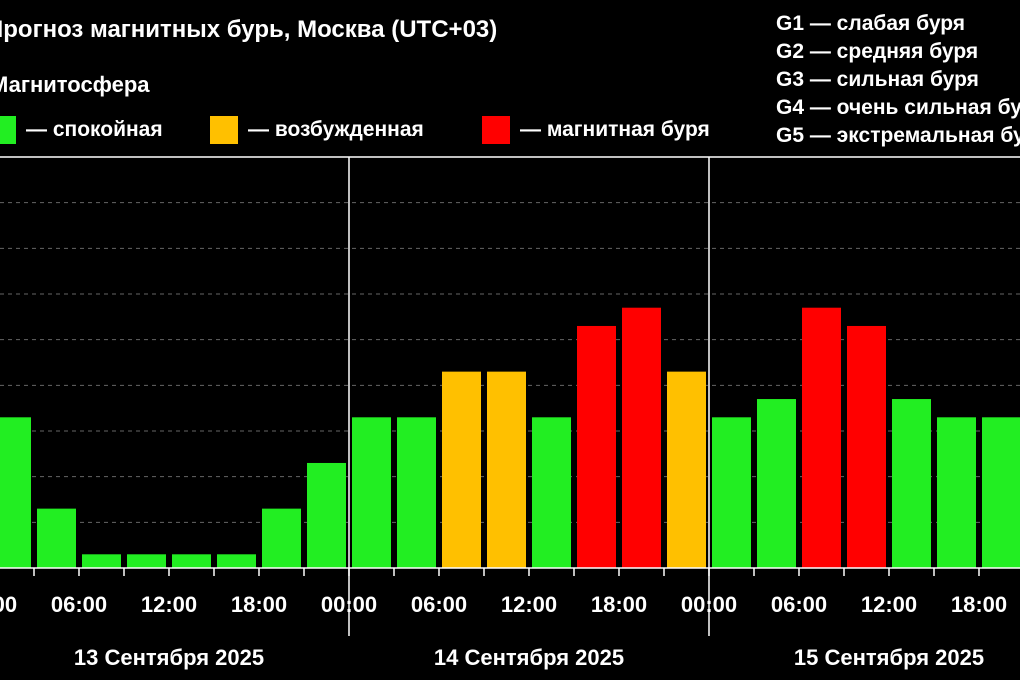 Image resolution: width=1020 pixels, height=680 pixels. I want to click on date-label: 14 Сентября 2025, so click(529, 657).